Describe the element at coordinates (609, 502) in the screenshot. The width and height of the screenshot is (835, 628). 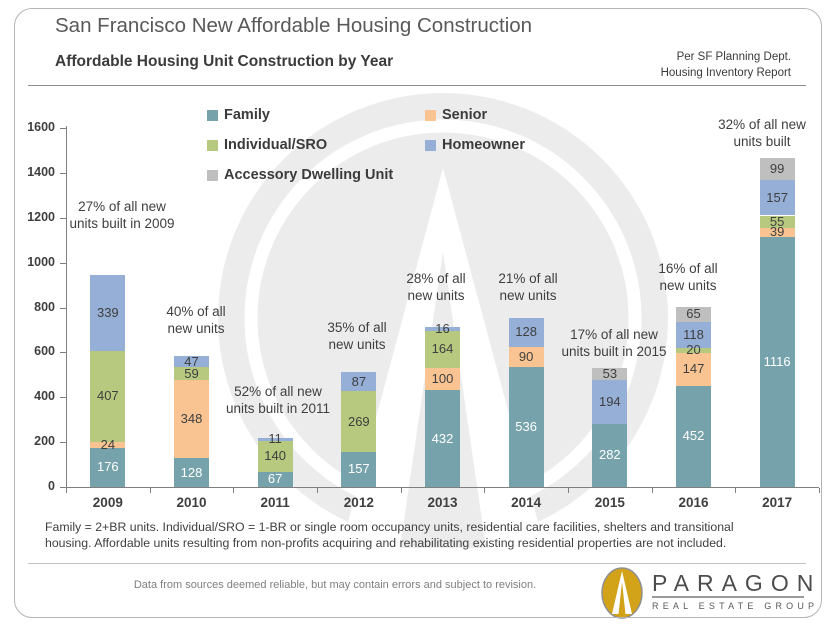
I see `x-axis-label-2015: 2015` at that location.